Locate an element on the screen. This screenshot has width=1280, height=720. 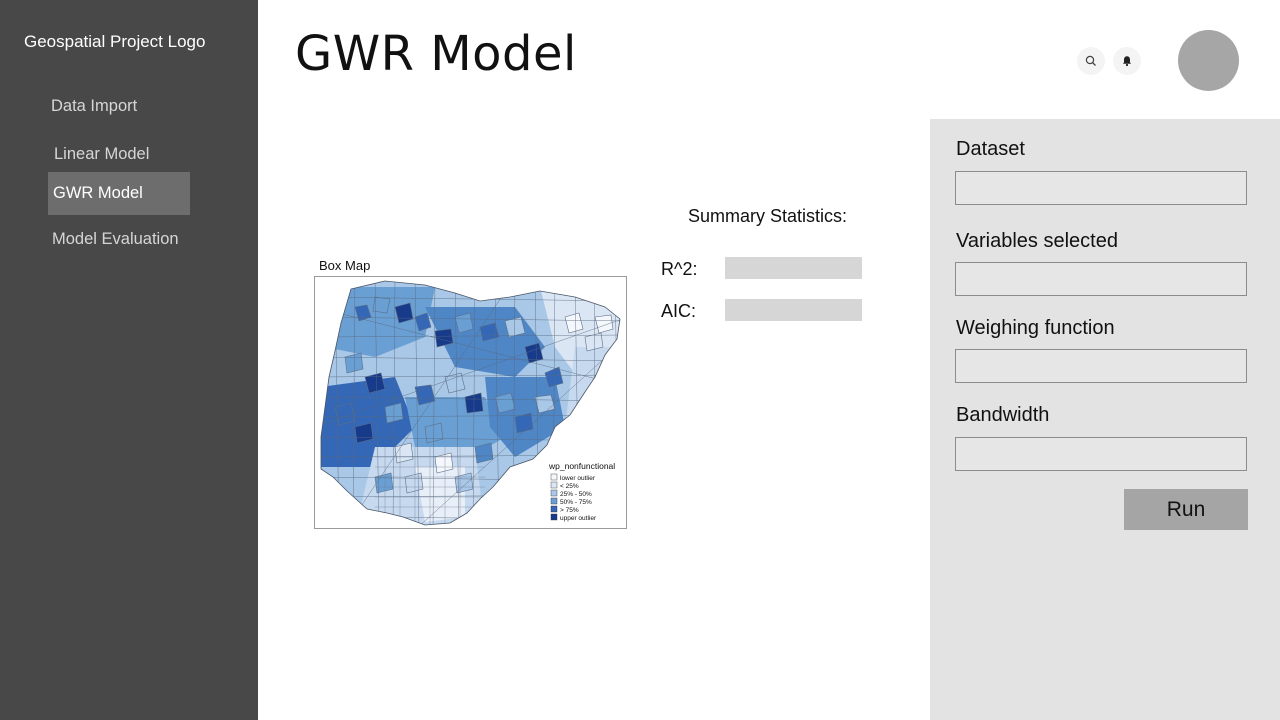
legend-swatch-lower-outlier is located at coordinates (554, 477).